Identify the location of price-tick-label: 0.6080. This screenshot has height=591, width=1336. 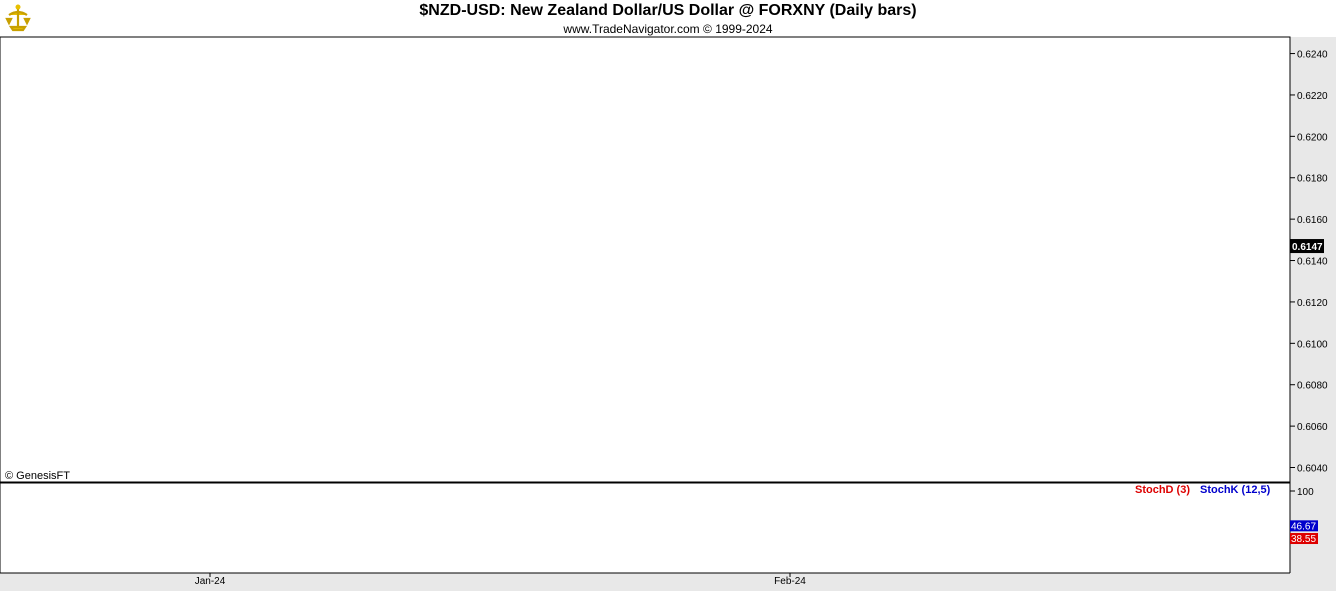
(1312, 386).